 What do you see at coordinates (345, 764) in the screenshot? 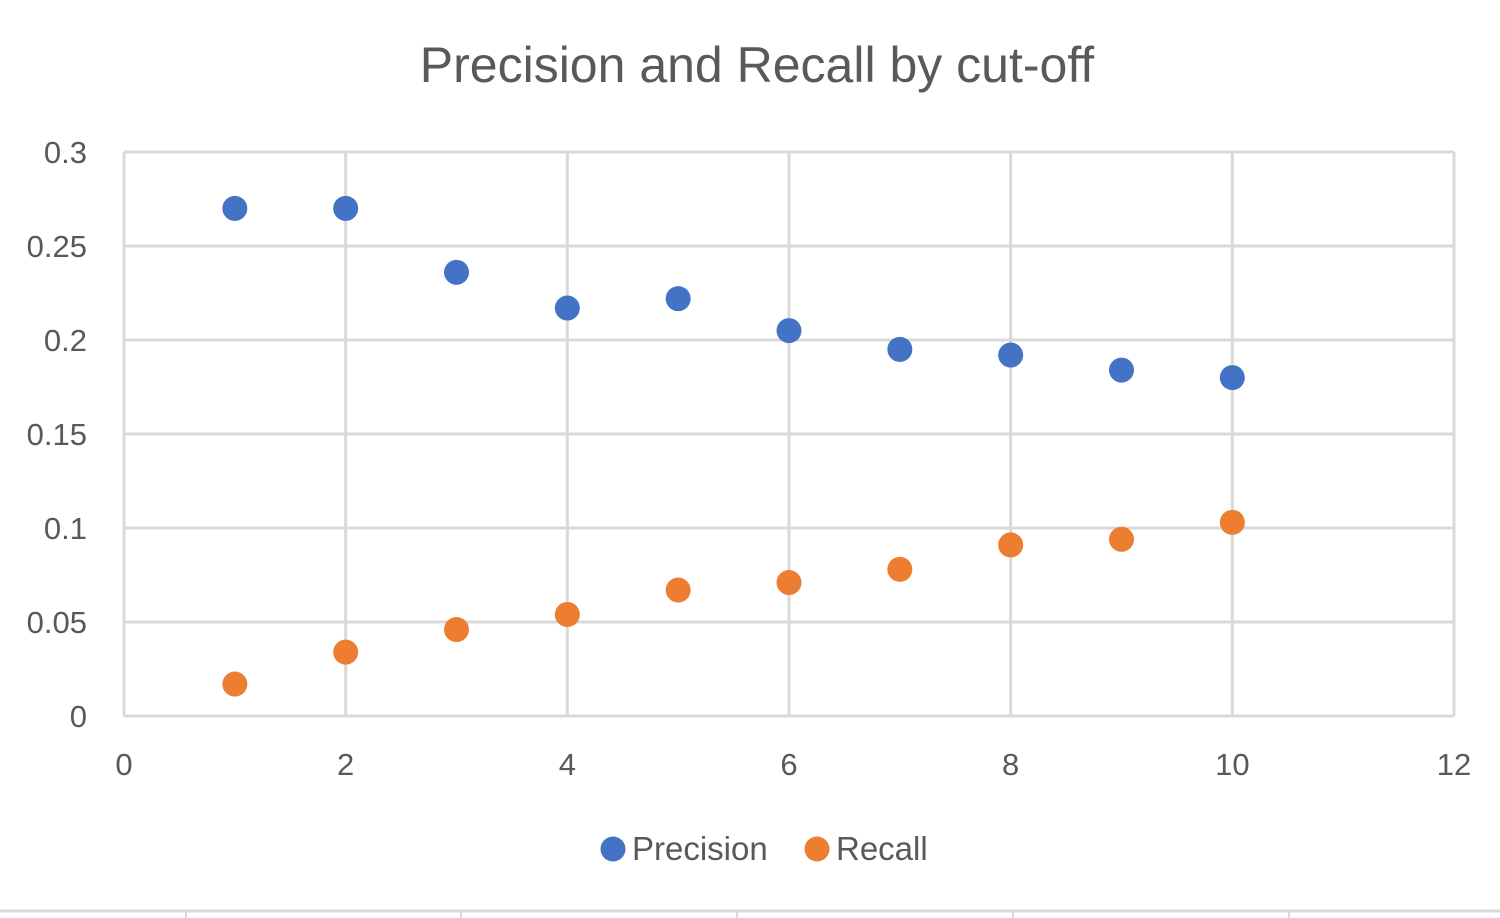
I see `x-tick-label: 2` at bounding box center [345, 764].